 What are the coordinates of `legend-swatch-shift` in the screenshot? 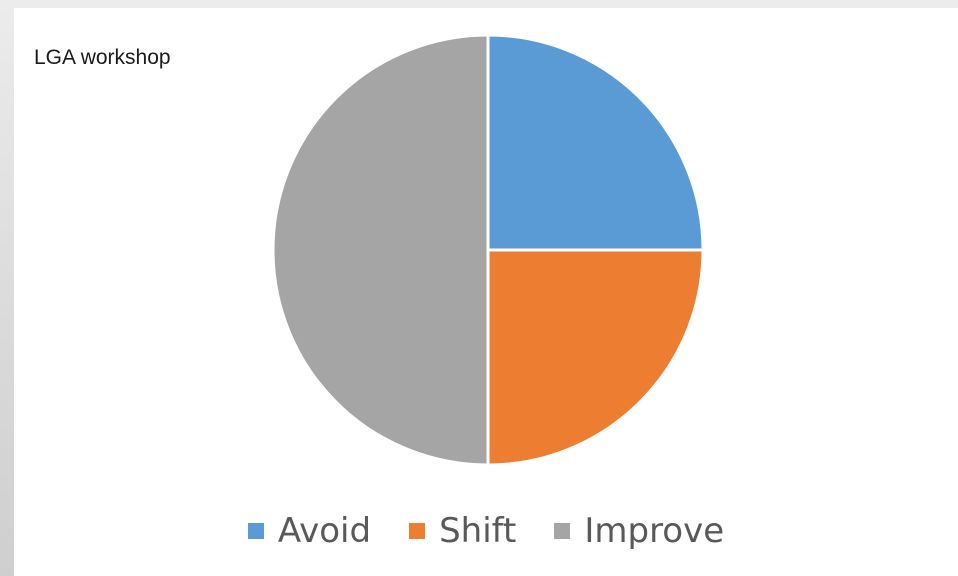 It's located at (417, 531).